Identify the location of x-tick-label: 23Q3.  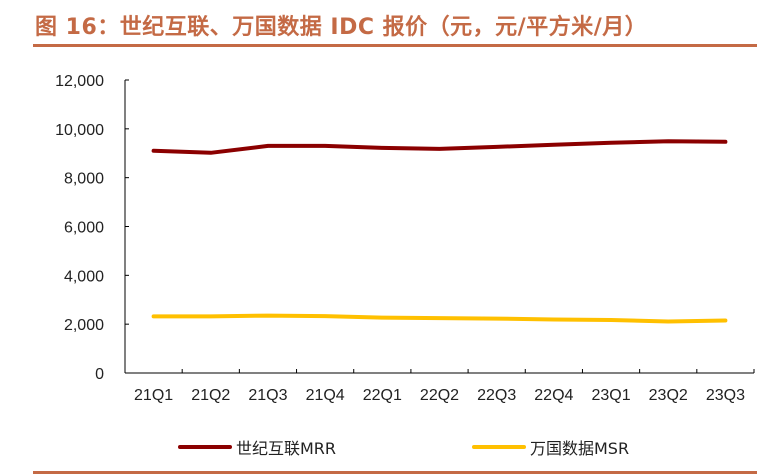
(725, 395).